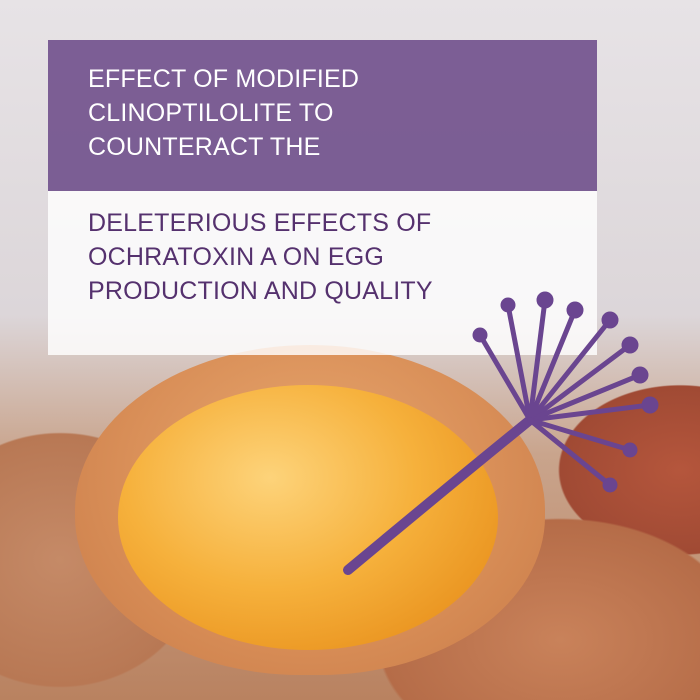 The width and height of the screenshot is (700, 700). What do you see at coordinates (236, 257) in the screenshot?
I see `title-line: OCHRATOXIN A ON EGG` at bounding box center [236, 257].